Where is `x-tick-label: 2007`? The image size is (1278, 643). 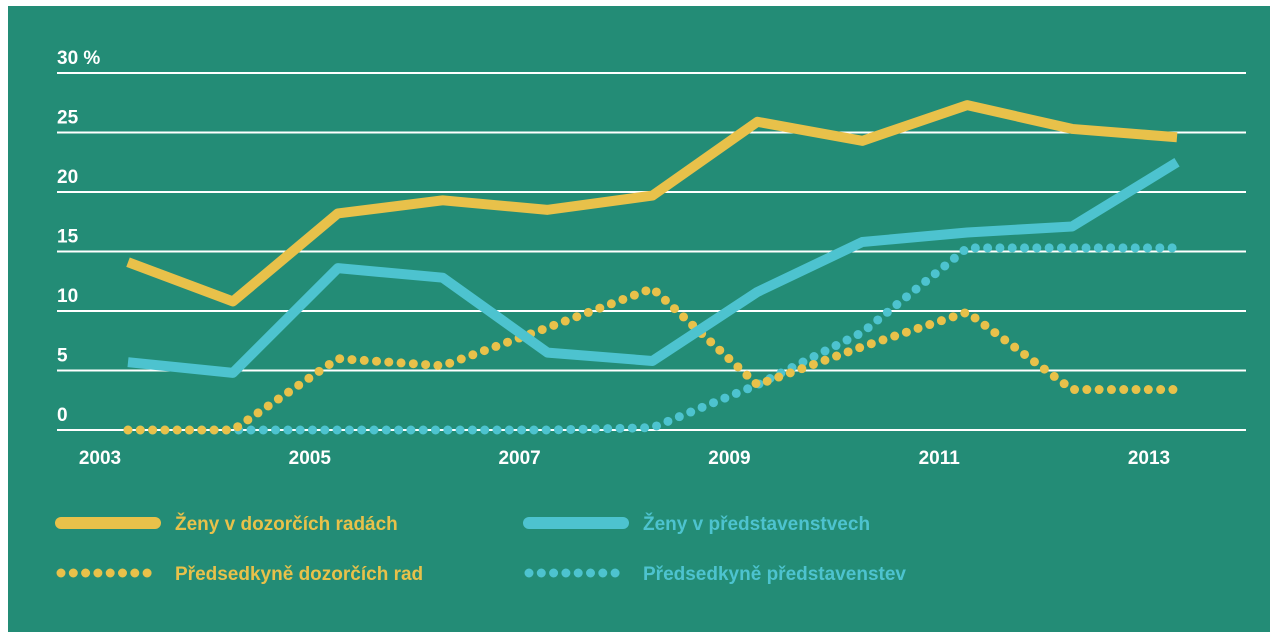 x-tick-label: 2007 is located at coordinates (519, 458).